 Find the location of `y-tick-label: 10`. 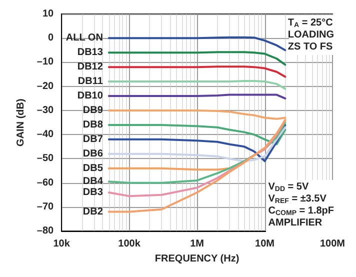

y-tick-label: 10 is located at coordinates (48, 14).